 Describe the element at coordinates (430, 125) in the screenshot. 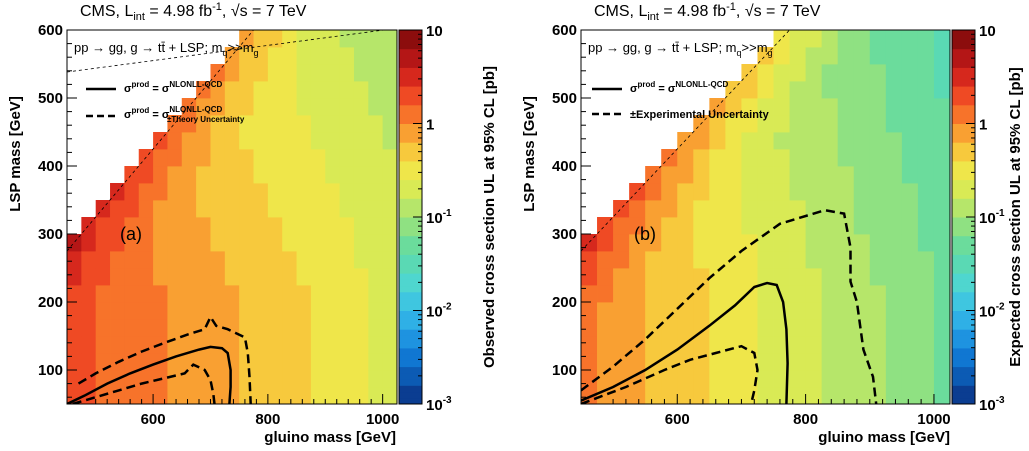

I see `z-tick-label: 1` at that location.